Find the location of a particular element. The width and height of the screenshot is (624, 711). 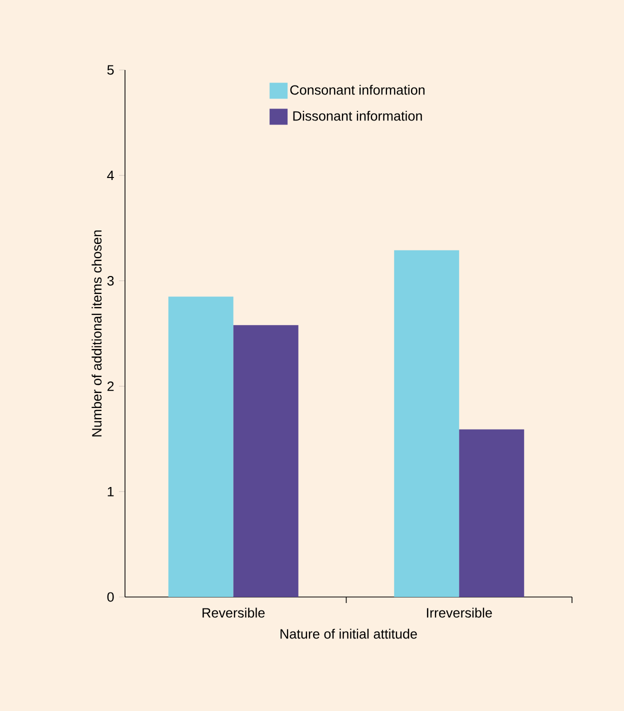

y-tick-label: 5 is located at coordinates (110, 70).